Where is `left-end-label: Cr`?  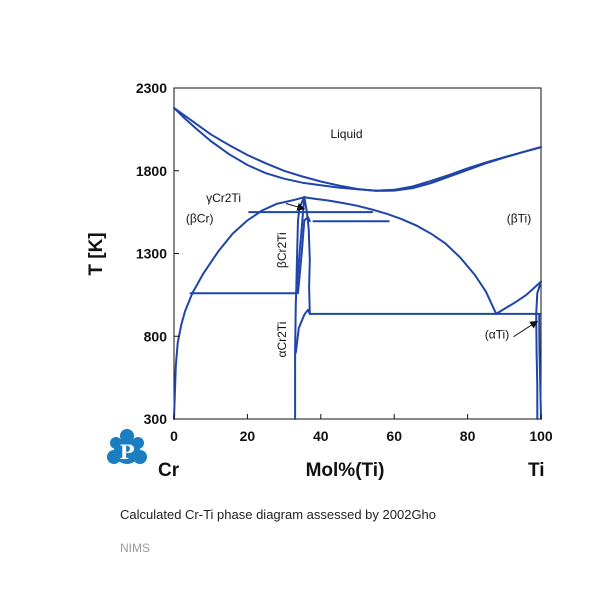 left-end-label: Cr is located at coordinates (169, 470).